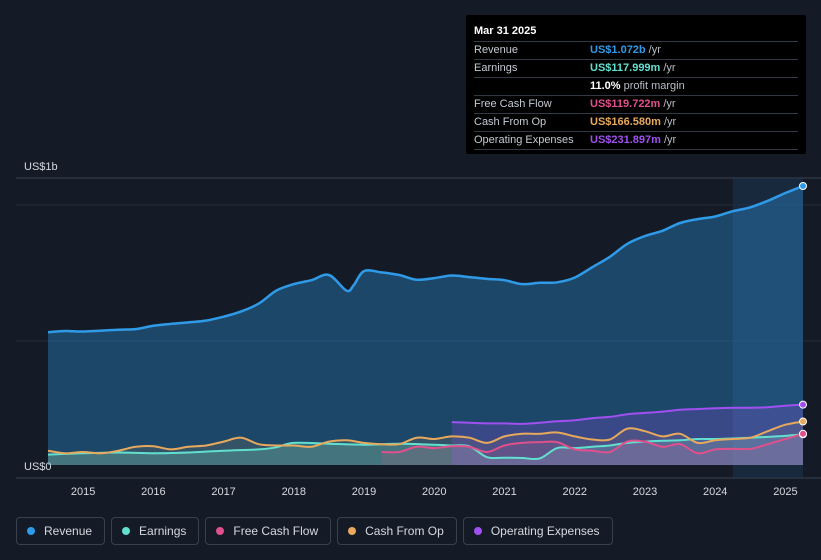  Describe the element at coordinates (767, 328) in the screenshot. I see `past-year-highlight` at that location.